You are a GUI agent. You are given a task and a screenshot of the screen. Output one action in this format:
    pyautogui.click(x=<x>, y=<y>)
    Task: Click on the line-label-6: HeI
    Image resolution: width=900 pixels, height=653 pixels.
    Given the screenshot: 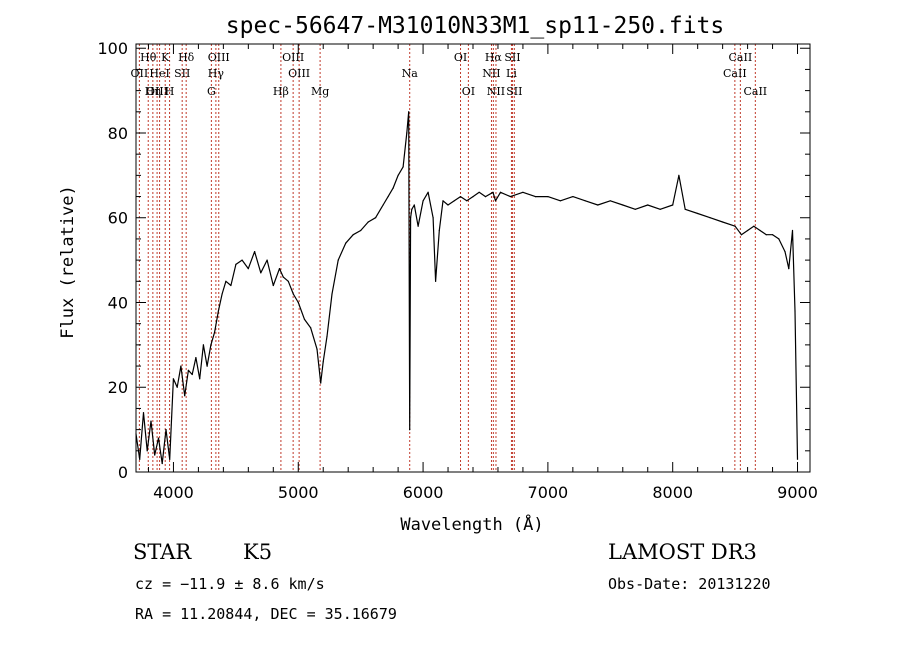 What is the action you would take?
    pyautogui.click(x=159, y=73)
    